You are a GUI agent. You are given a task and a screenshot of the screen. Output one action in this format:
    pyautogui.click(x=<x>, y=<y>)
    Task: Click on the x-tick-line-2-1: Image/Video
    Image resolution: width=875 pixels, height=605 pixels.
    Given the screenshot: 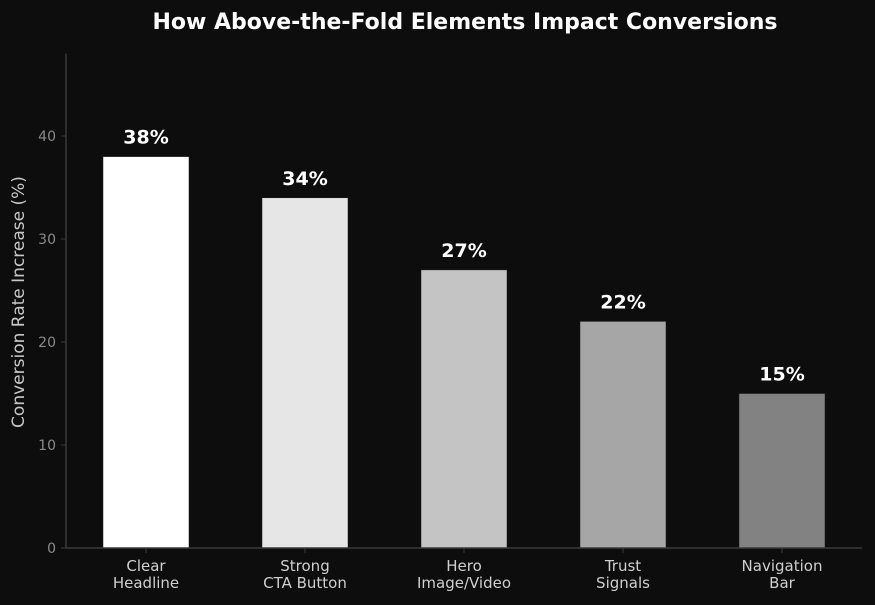 What is the action you would take?
    pyautogui.click(x=464, y=583)
    